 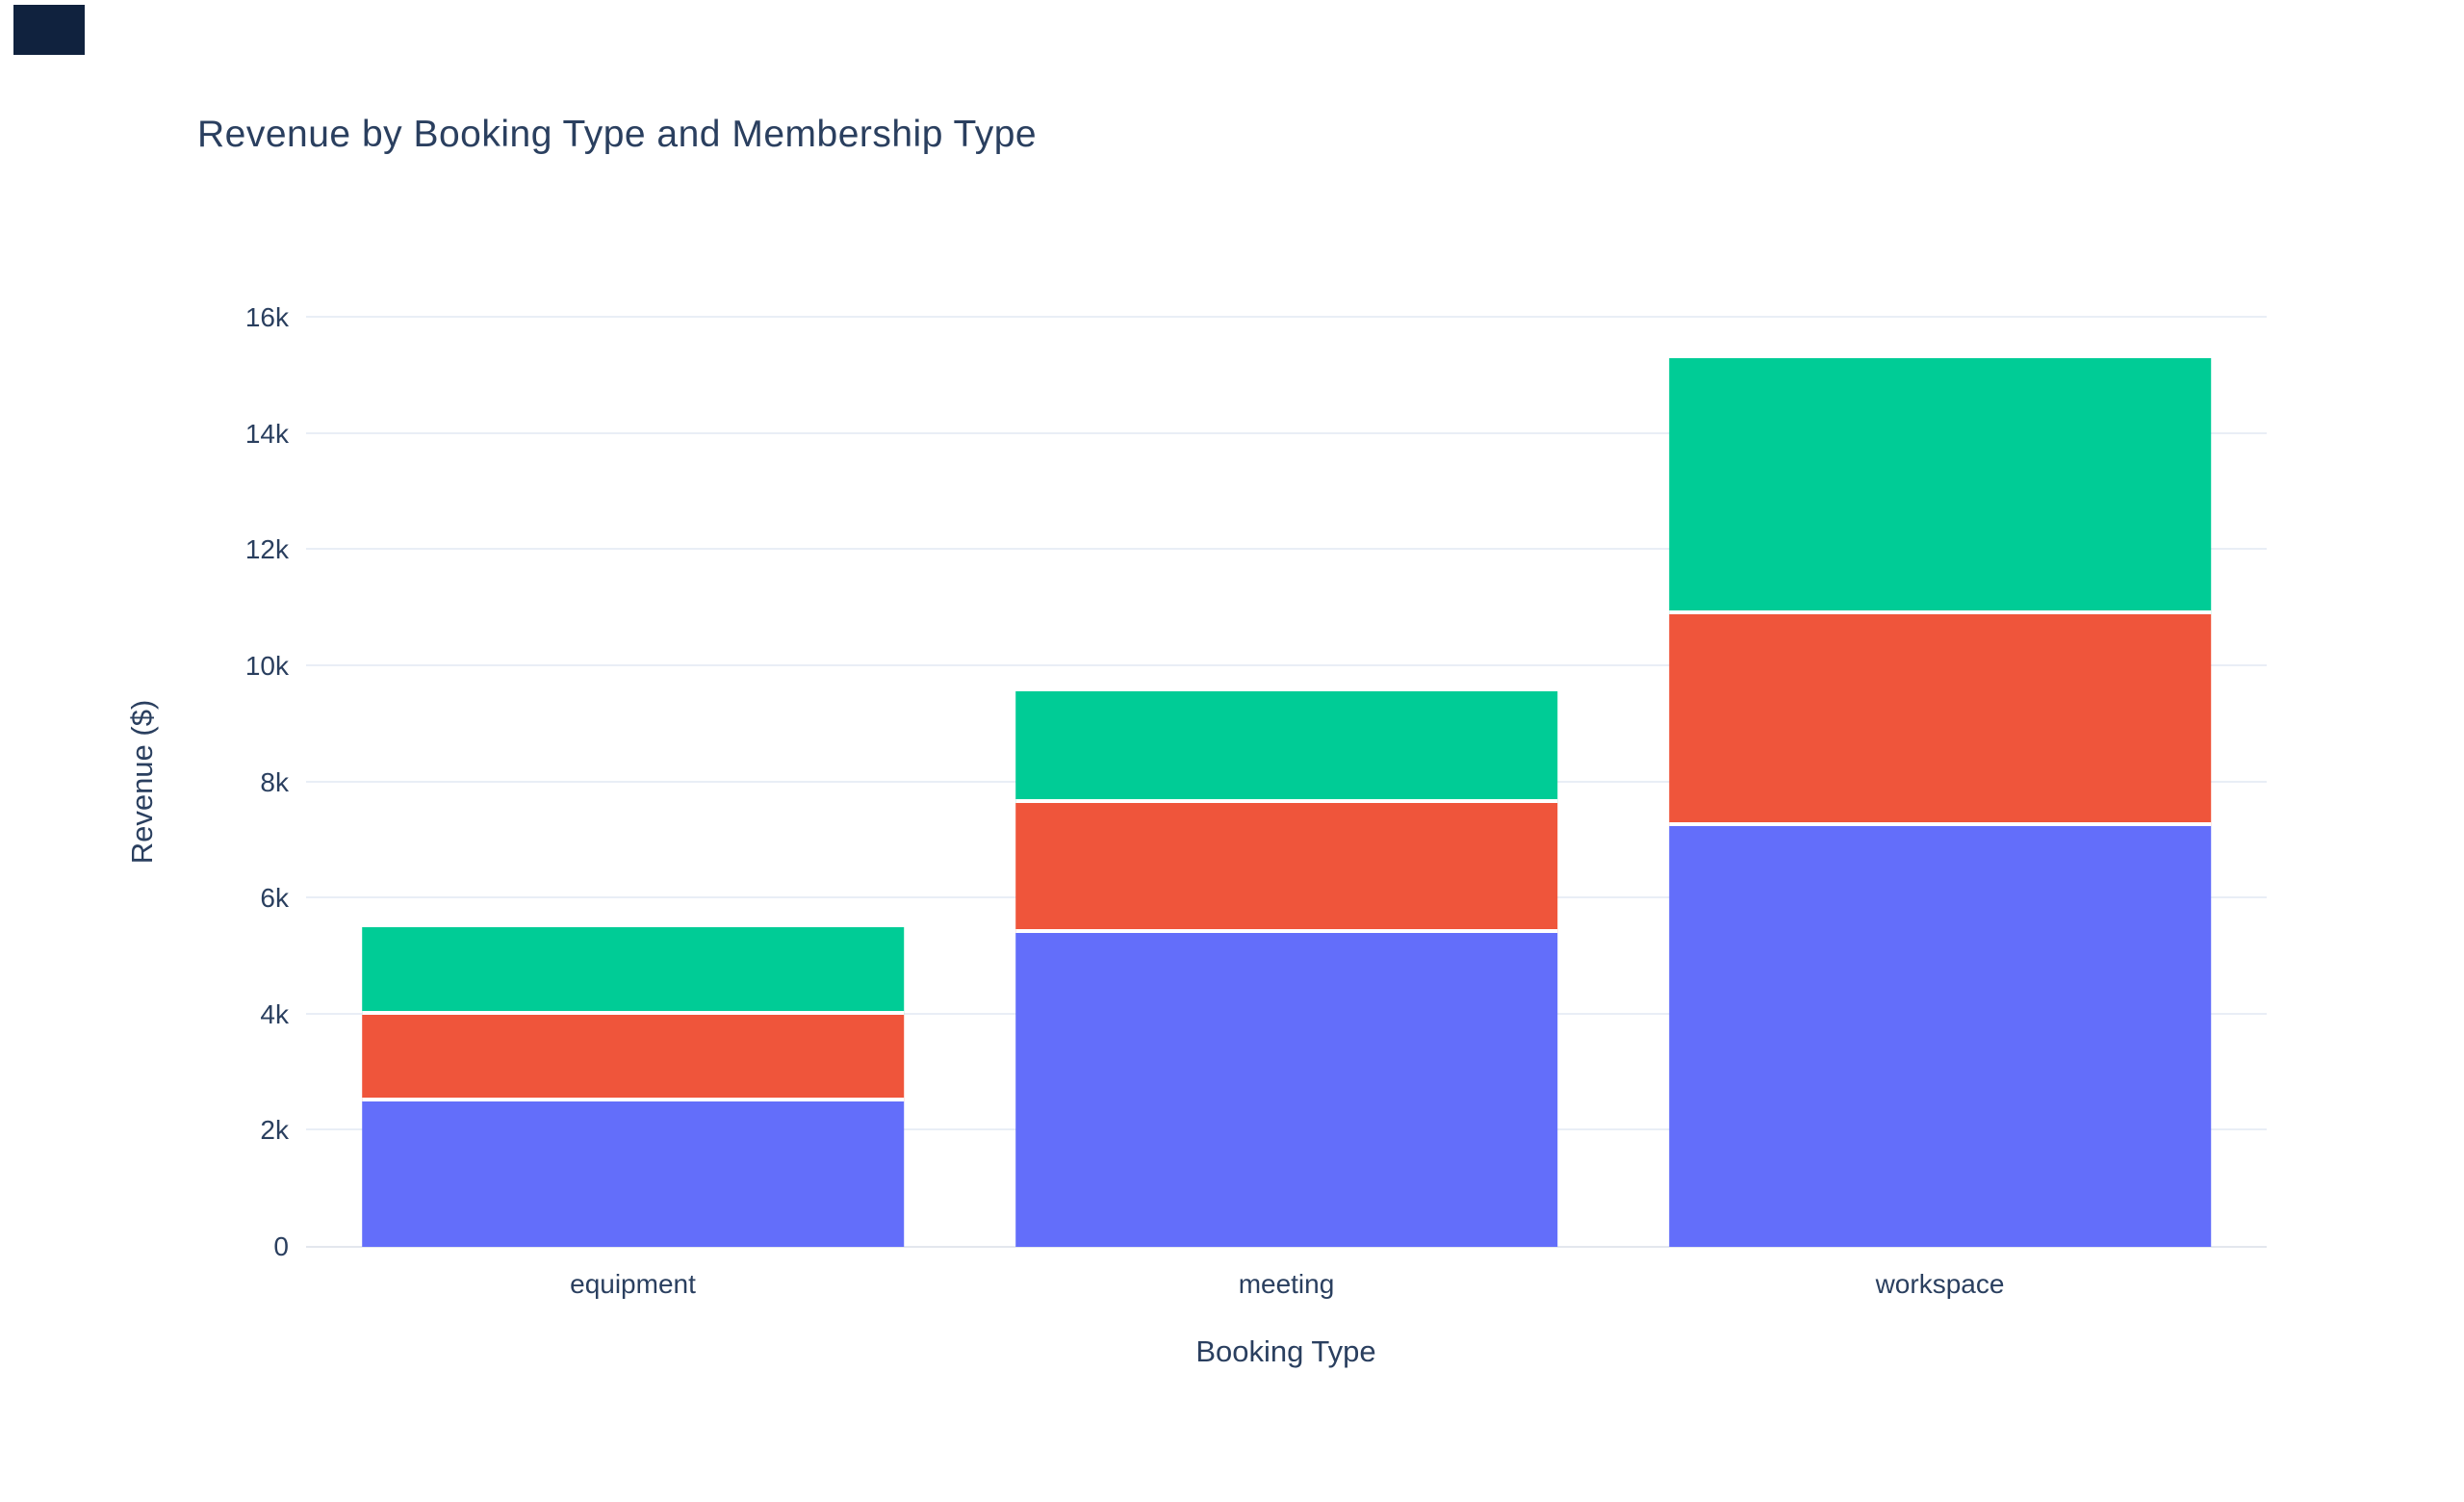 I want to click on y-tick-label-14k: 14k, so click(x=266, y=433).